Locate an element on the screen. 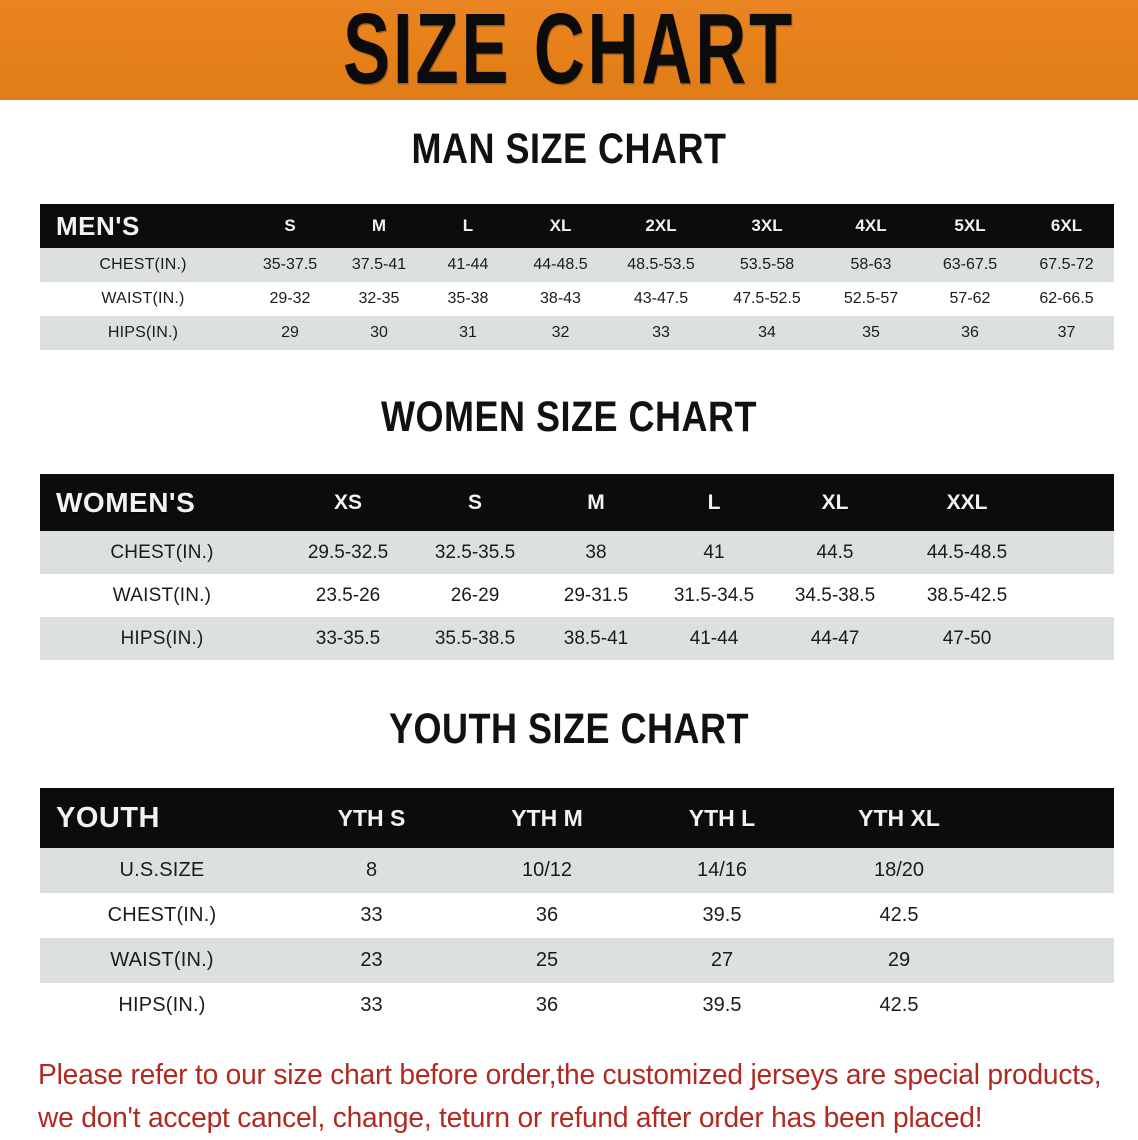 The image size is (1138, 1140). women-cell-chest-s: 32.5-35.5 is located at coordinates (475, 552).